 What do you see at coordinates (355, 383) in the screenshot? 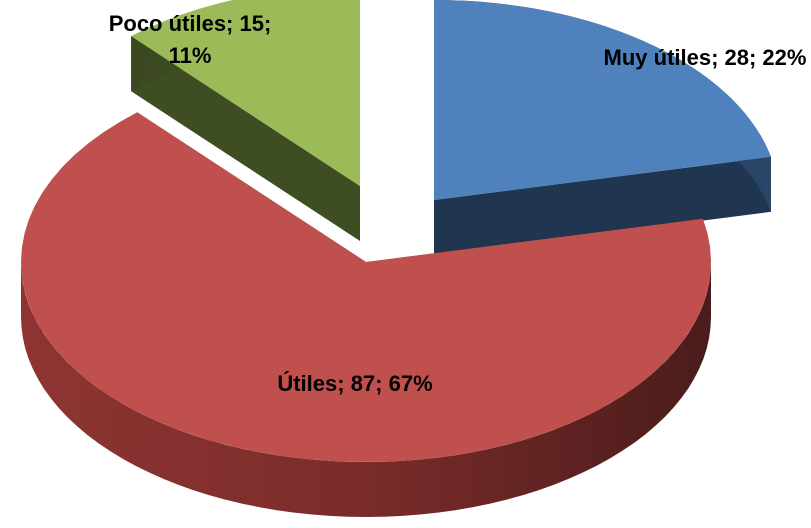
I see `data-label: Útiles; 87; 67%` at bounding box center [355, 383].